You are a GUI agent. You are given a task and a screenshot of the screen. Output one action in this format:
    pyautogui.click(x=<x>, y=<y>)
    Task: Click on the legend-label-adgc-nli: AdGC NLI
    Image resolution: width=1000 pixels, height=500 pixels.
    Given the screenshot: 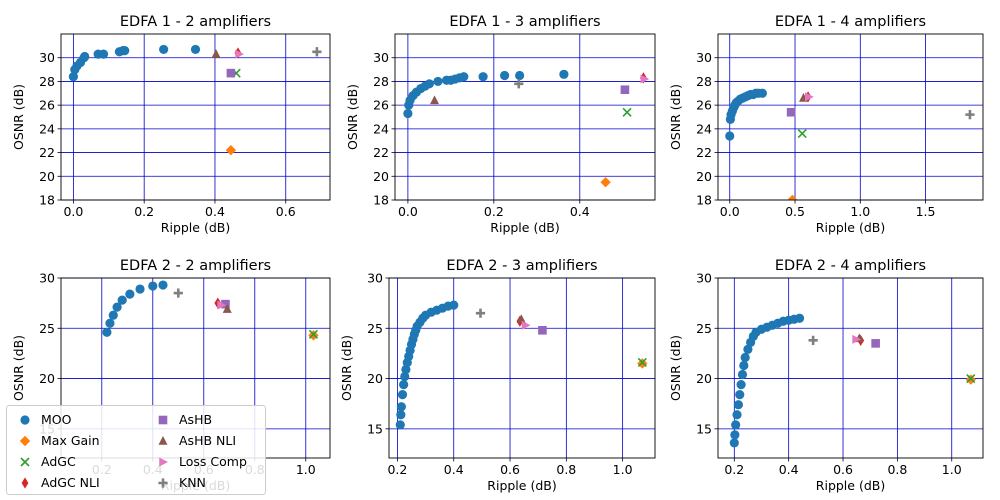 What is the action you would take?
    pyautogui.click(x=70, y=482)
    